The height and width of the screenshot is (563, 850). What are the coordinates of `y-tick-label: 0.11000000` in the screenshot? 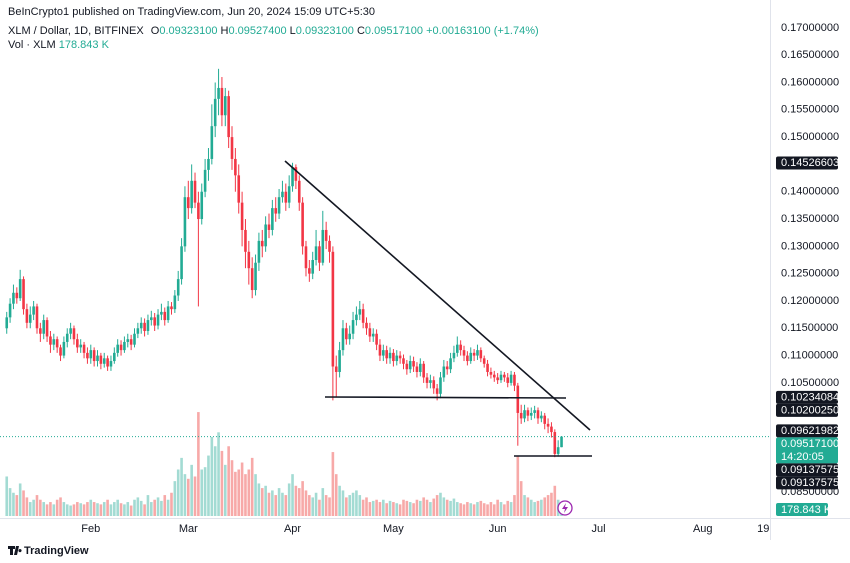 It's located at (809, 355).